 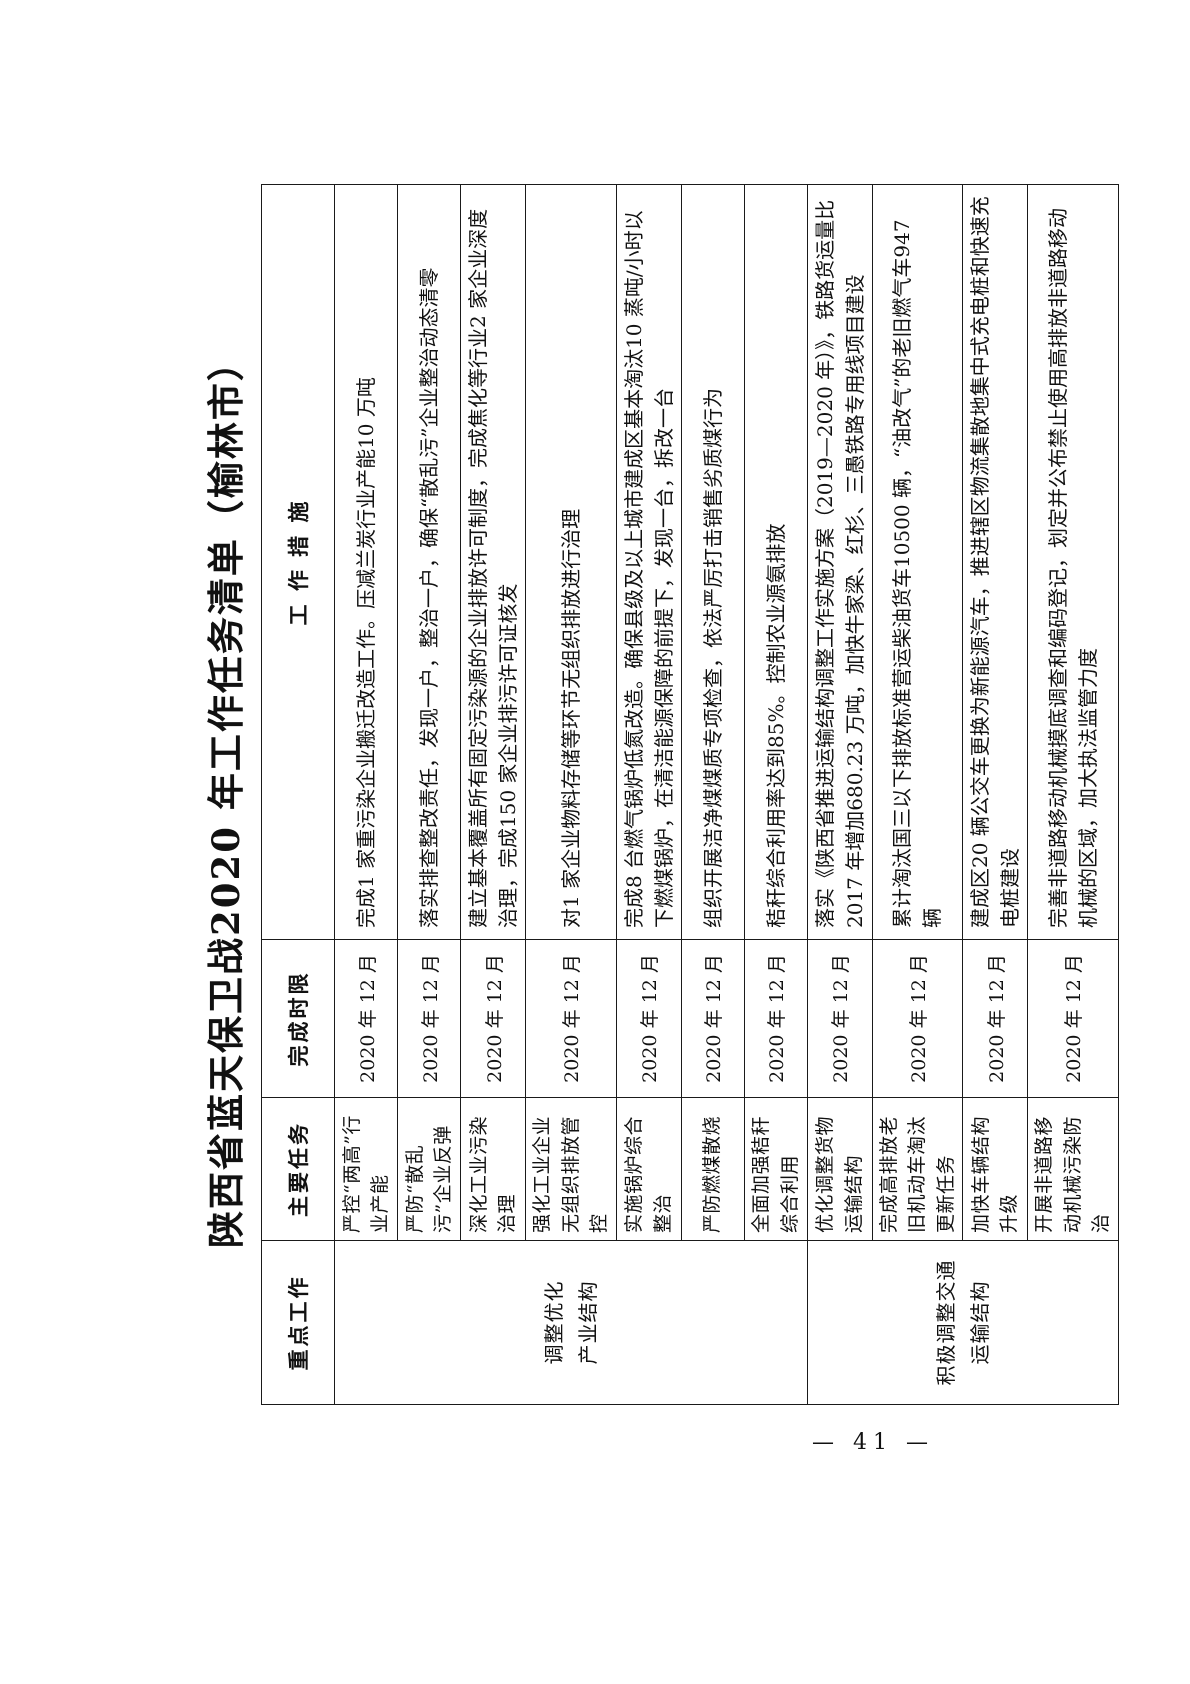 I want to click on key-work-cell: 积极调整交通 运输结构, so click(x=962, y=1322).